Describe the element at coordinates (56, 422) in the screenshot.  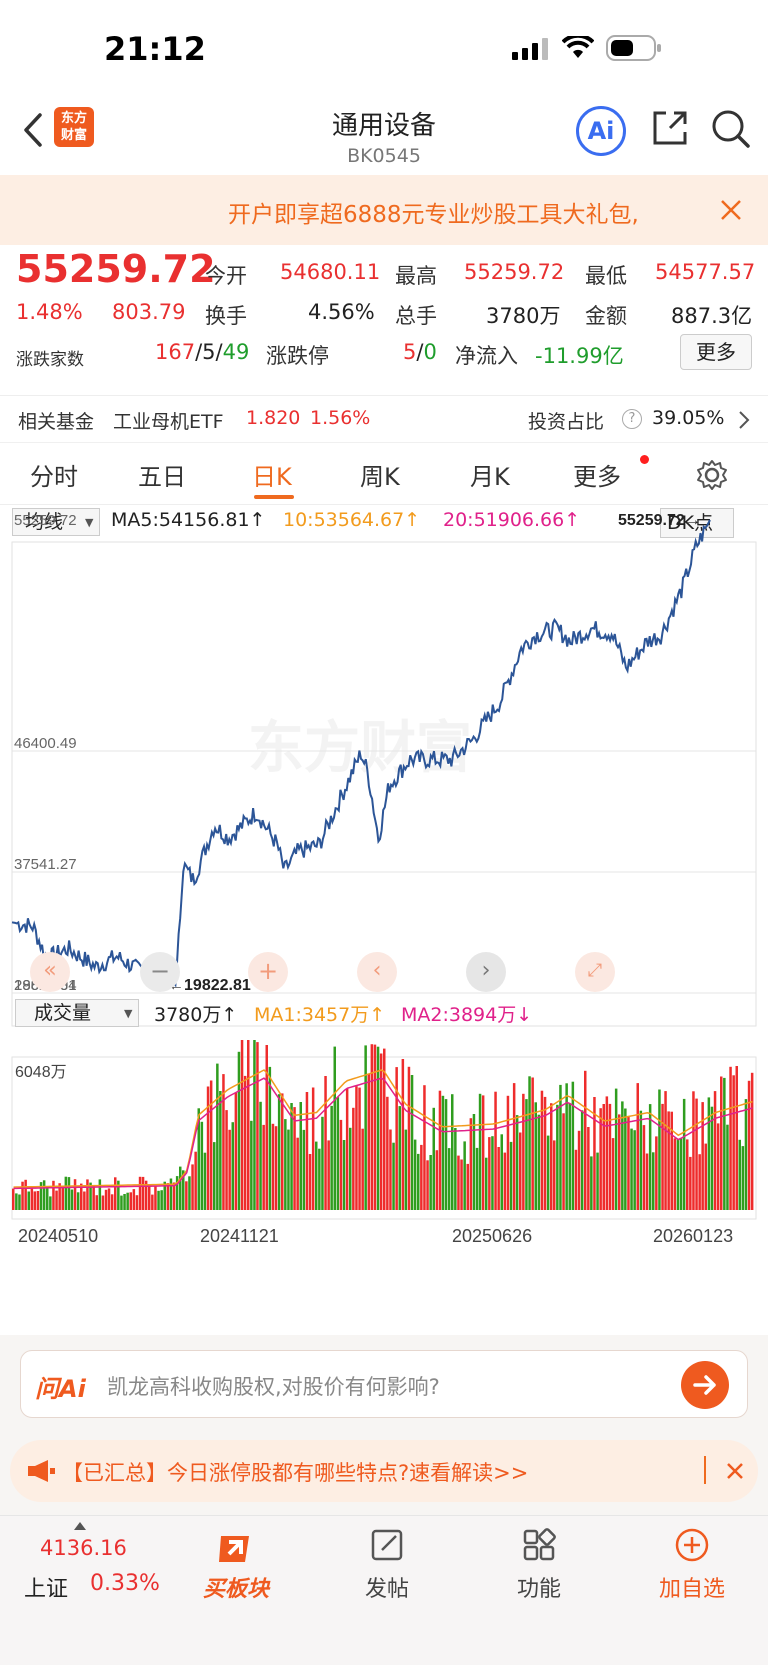
I see `fund-label: 相关基金` at that location.